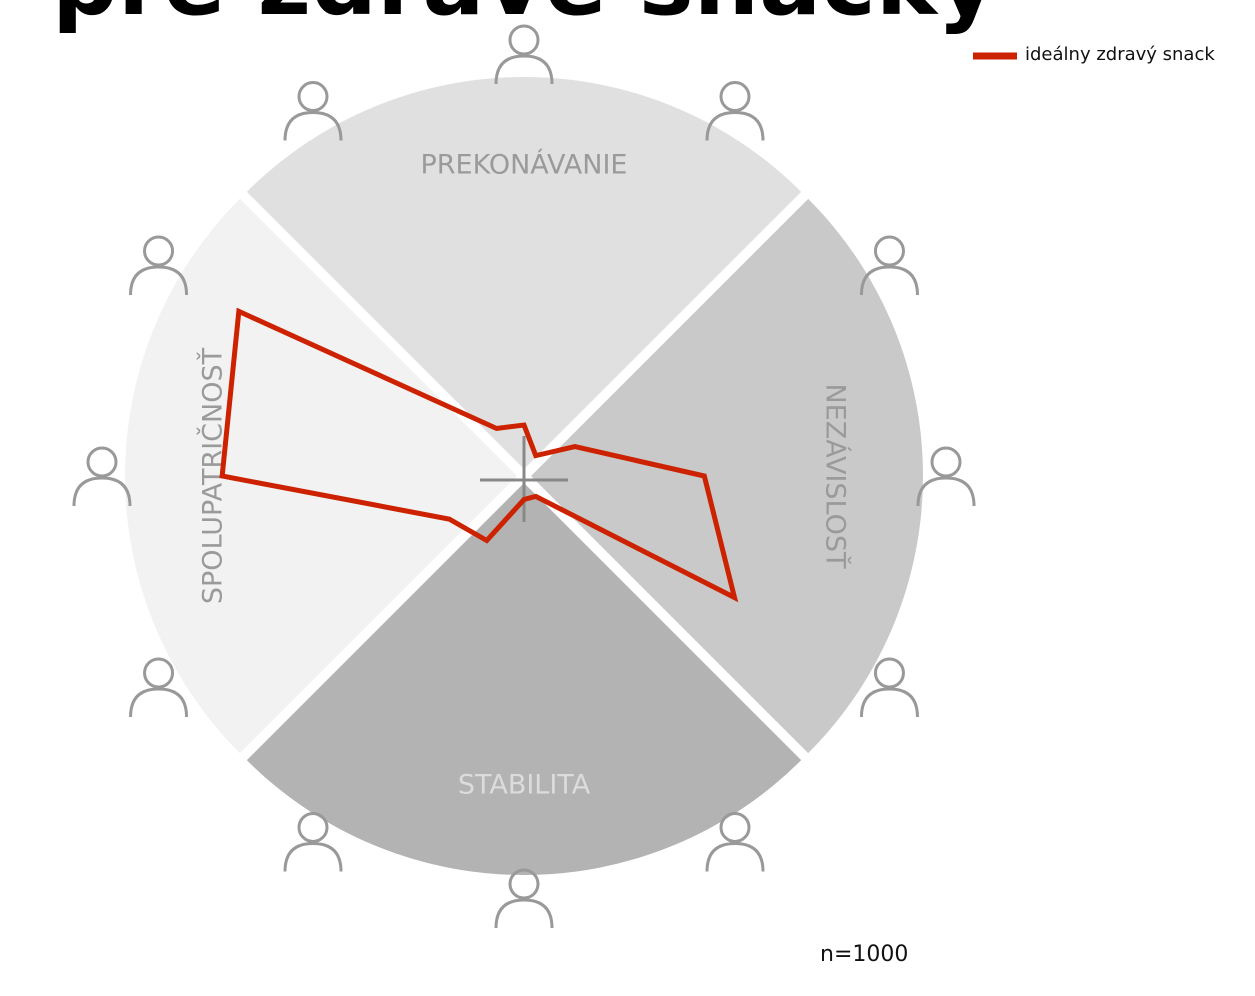 The height and width of the screenshot is (996, 1255). I want to click on sector-label: PREKONÁVANIE, so click(524, 165).